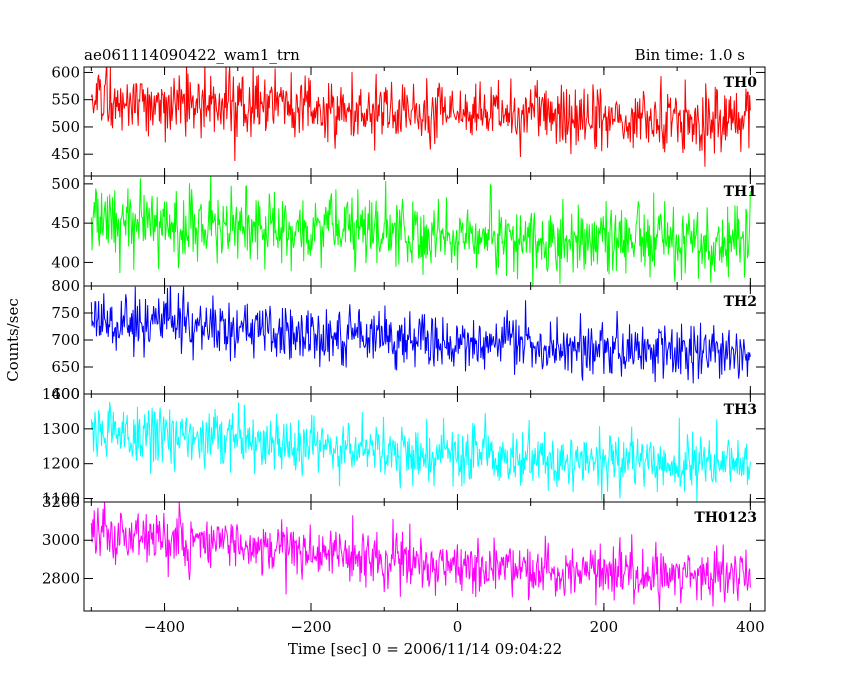  I want to click on panel-th1: 400 450 500 TH1, so click(408, 231).